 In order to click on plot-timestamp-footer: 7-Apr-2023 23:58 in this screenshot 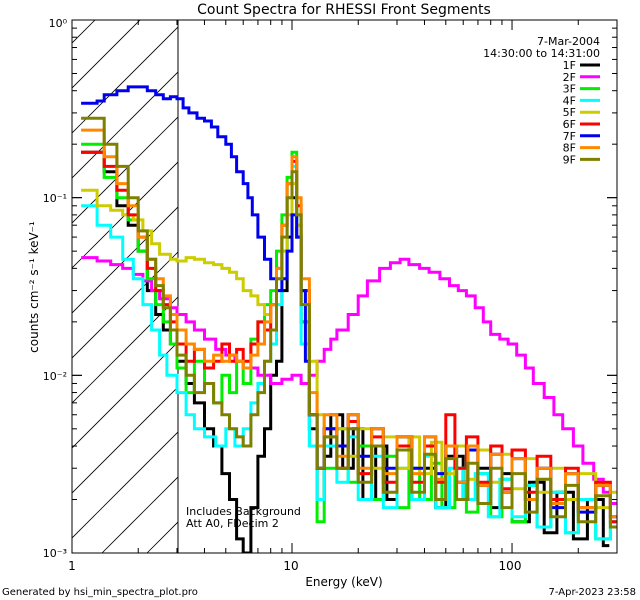, I will do `click(592, 592)`.